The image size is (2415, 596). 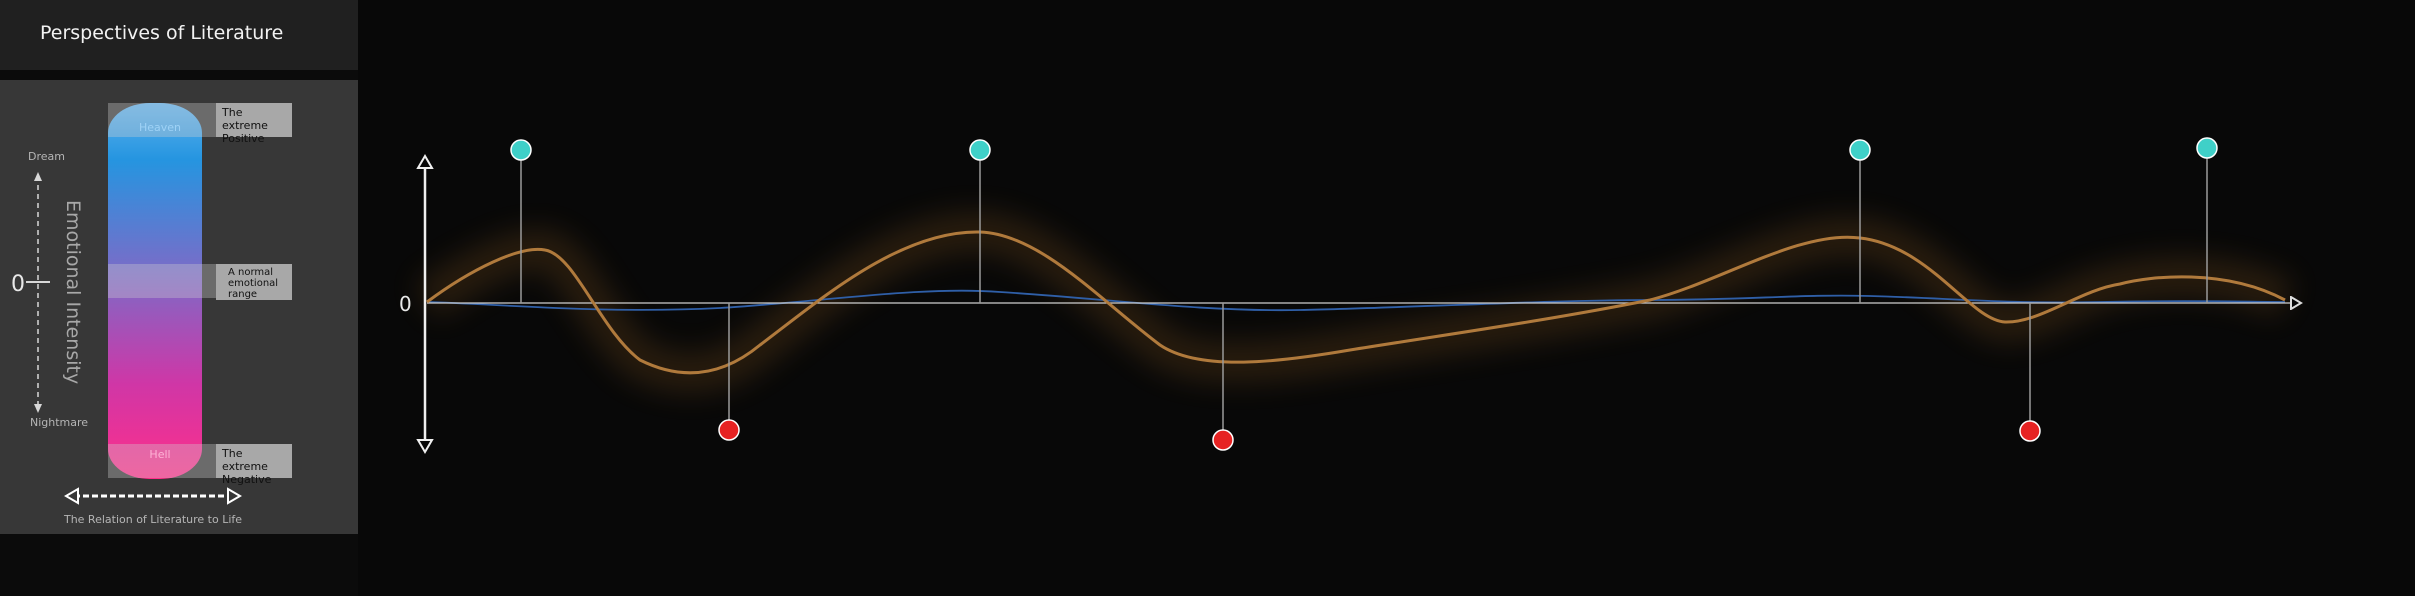 I want to click on relation-arrow-left, so click(x=71, y=496).